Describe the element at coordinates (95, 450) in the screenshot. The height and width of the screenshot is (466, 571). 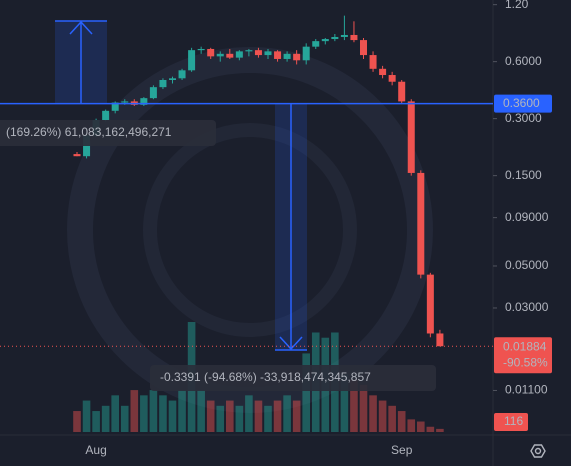
I see `x-tick-label: Aug` at that location.